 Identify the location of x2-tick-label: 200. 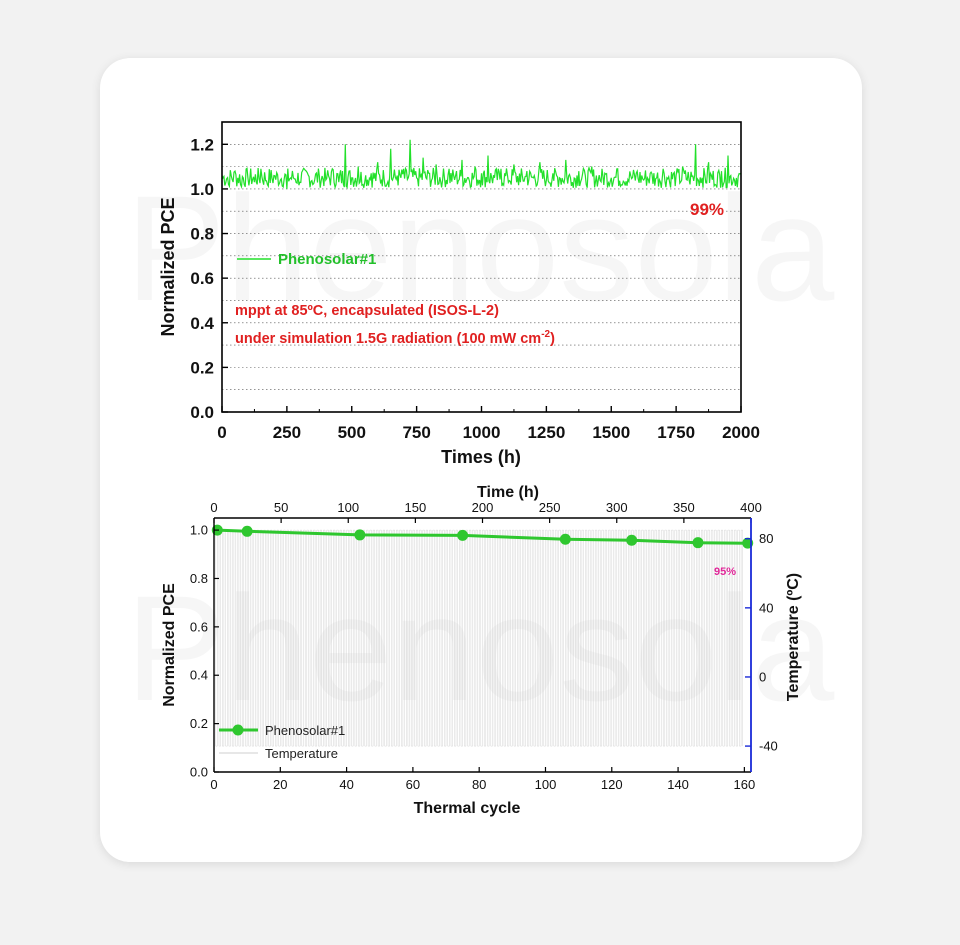
(483, 507).